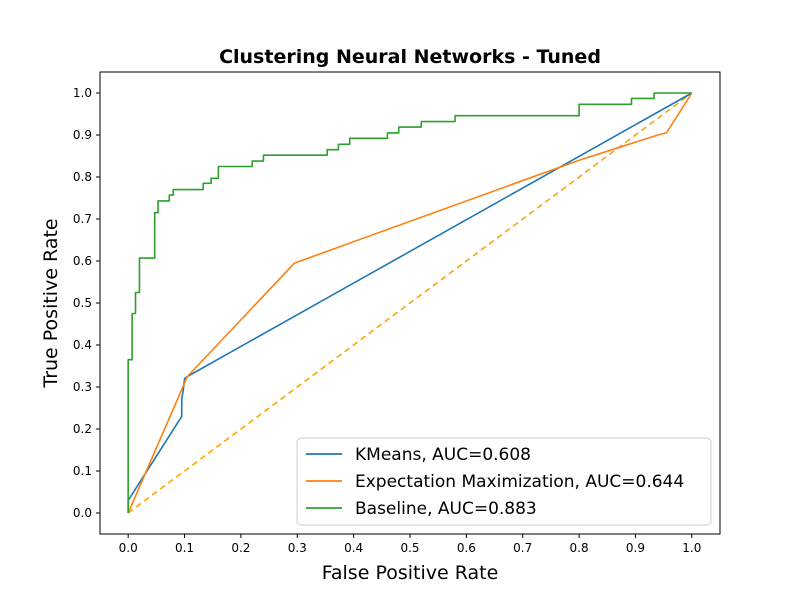 This screenshot has width=800, height=604. I want to click on x-tick-label: 0.9, so click(635, 548).